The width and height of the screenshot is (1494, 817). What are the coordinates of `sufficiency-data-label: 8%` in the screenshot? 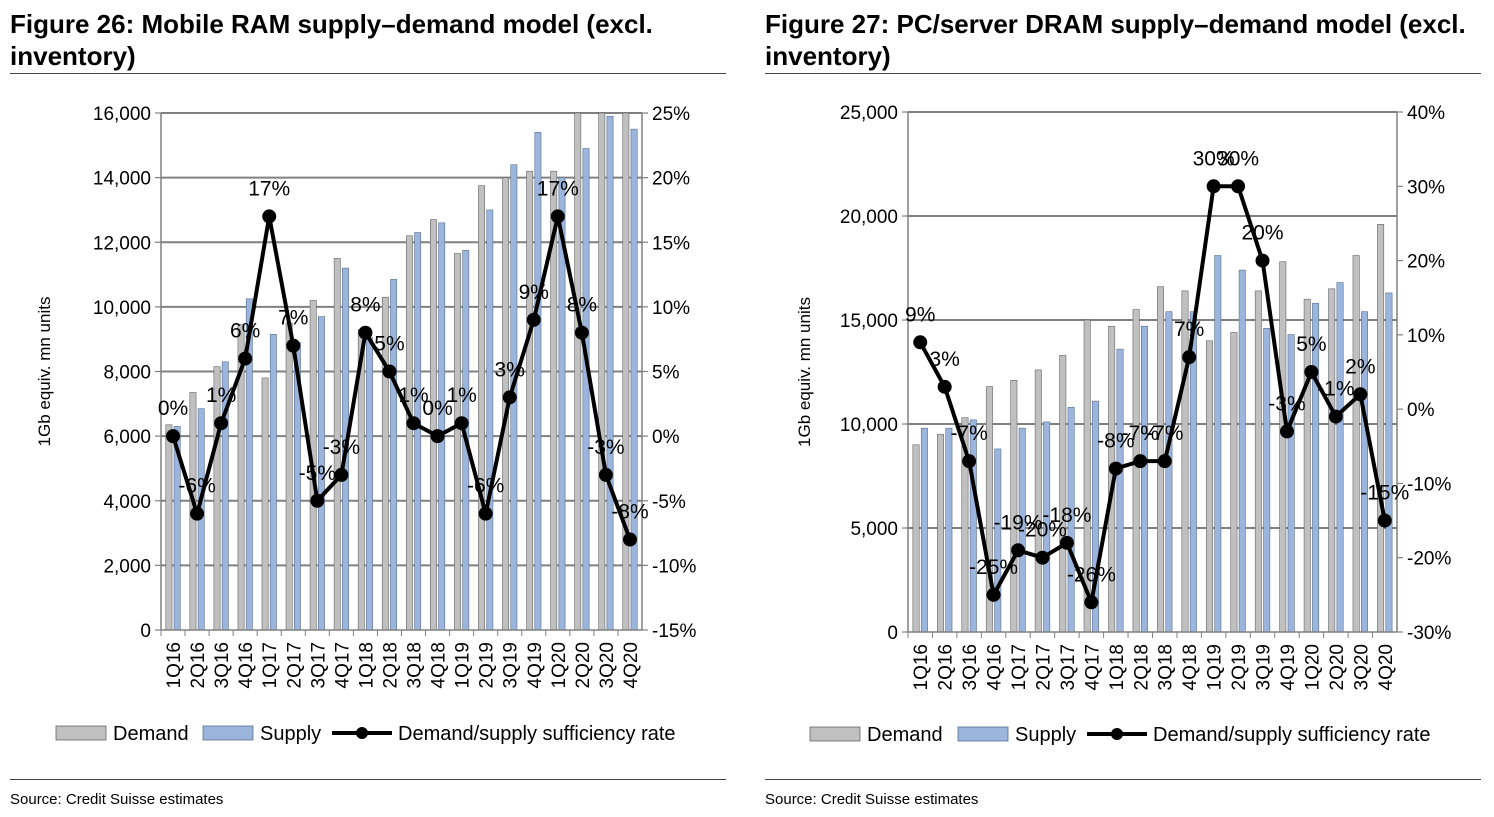 It's located at (365, 305).